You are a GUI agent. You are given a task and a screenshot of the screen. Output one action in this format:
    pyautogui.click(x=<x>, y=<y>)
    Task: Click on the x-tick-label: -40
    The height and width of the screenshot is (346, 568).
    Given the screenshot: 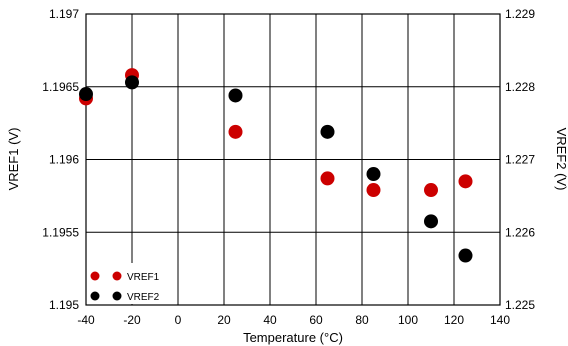 What is the action you would take?
    pyautogui.click(x=86, y=320)
    